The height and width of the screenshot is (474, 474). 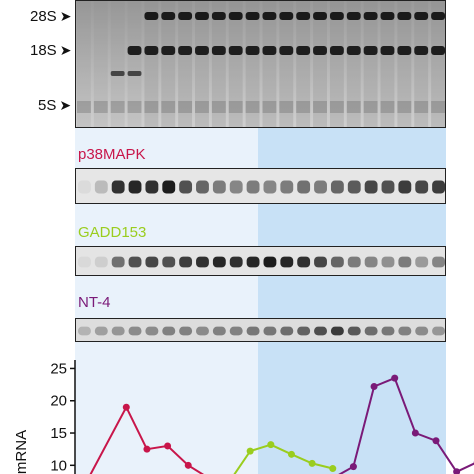 I want to click on marker-28s-label: 28S, so click(x=43, y=16).